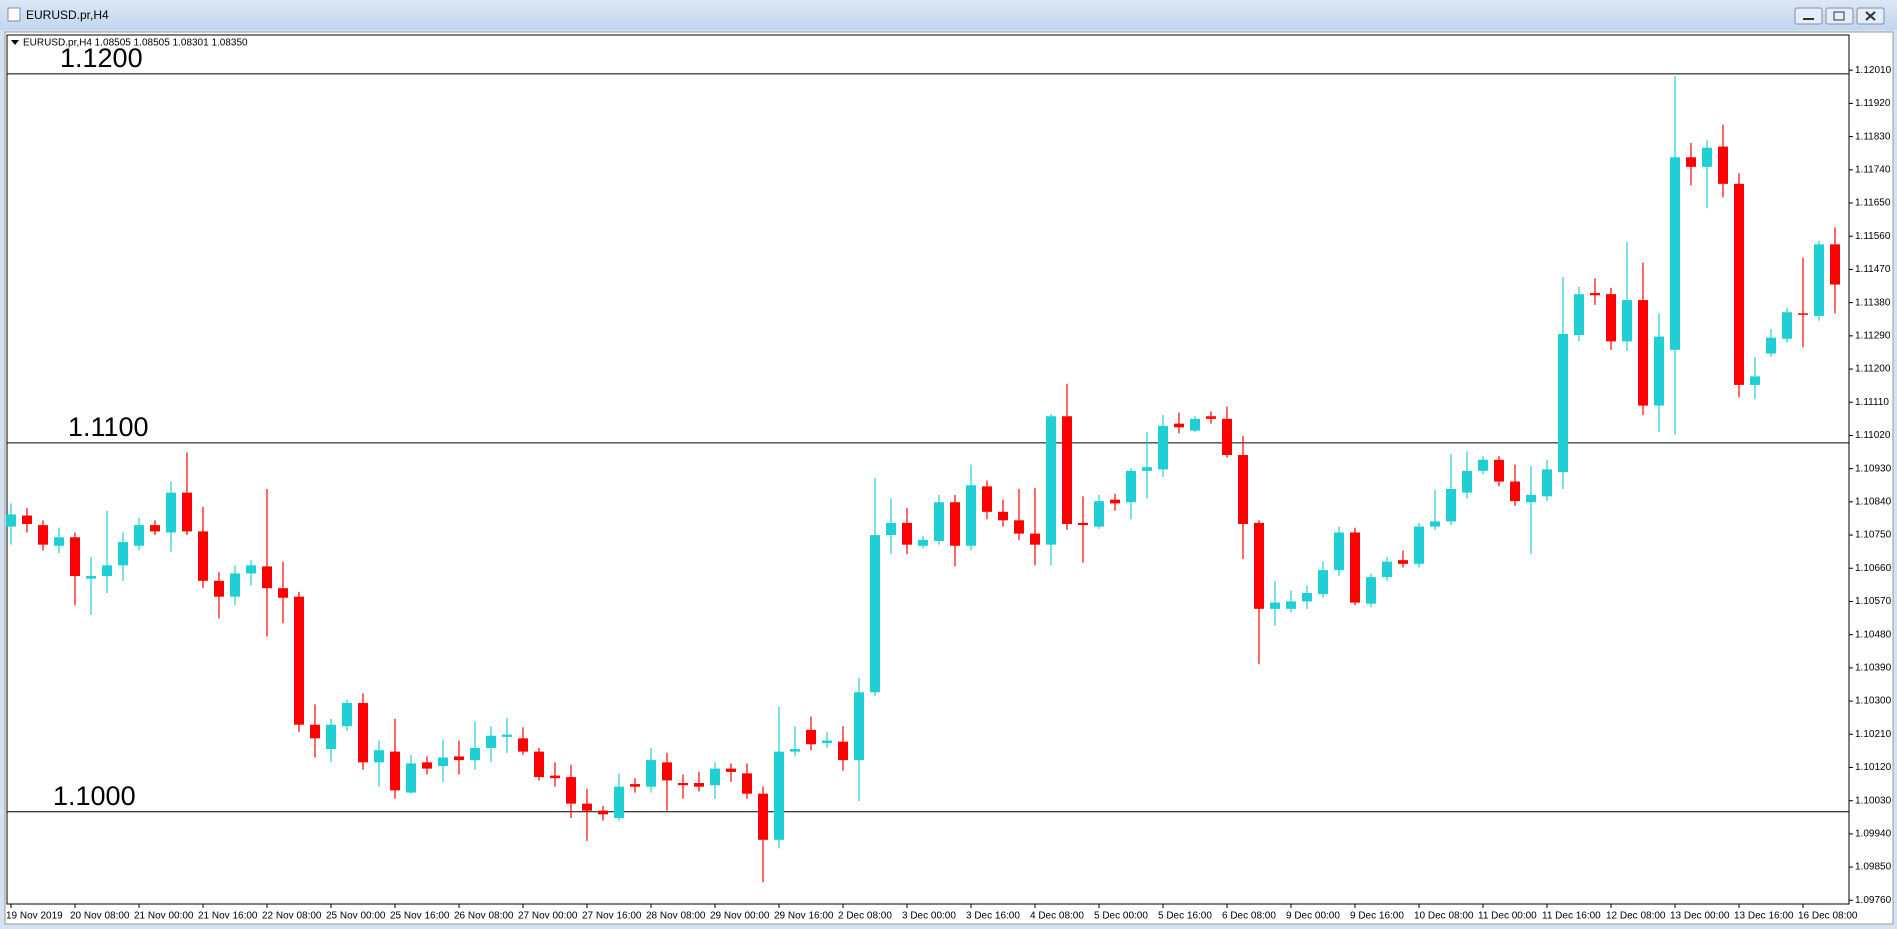 The height and width of the screenshot is (929, 1897). I want to click on y-tick-label: 1.10120, so click(1873, 767).